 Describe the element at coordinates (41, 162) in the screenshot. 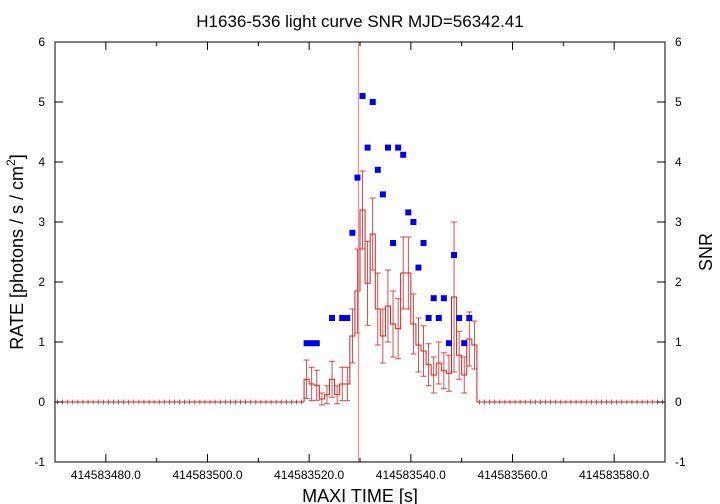

I see `y-tick-label: 4` at that location.